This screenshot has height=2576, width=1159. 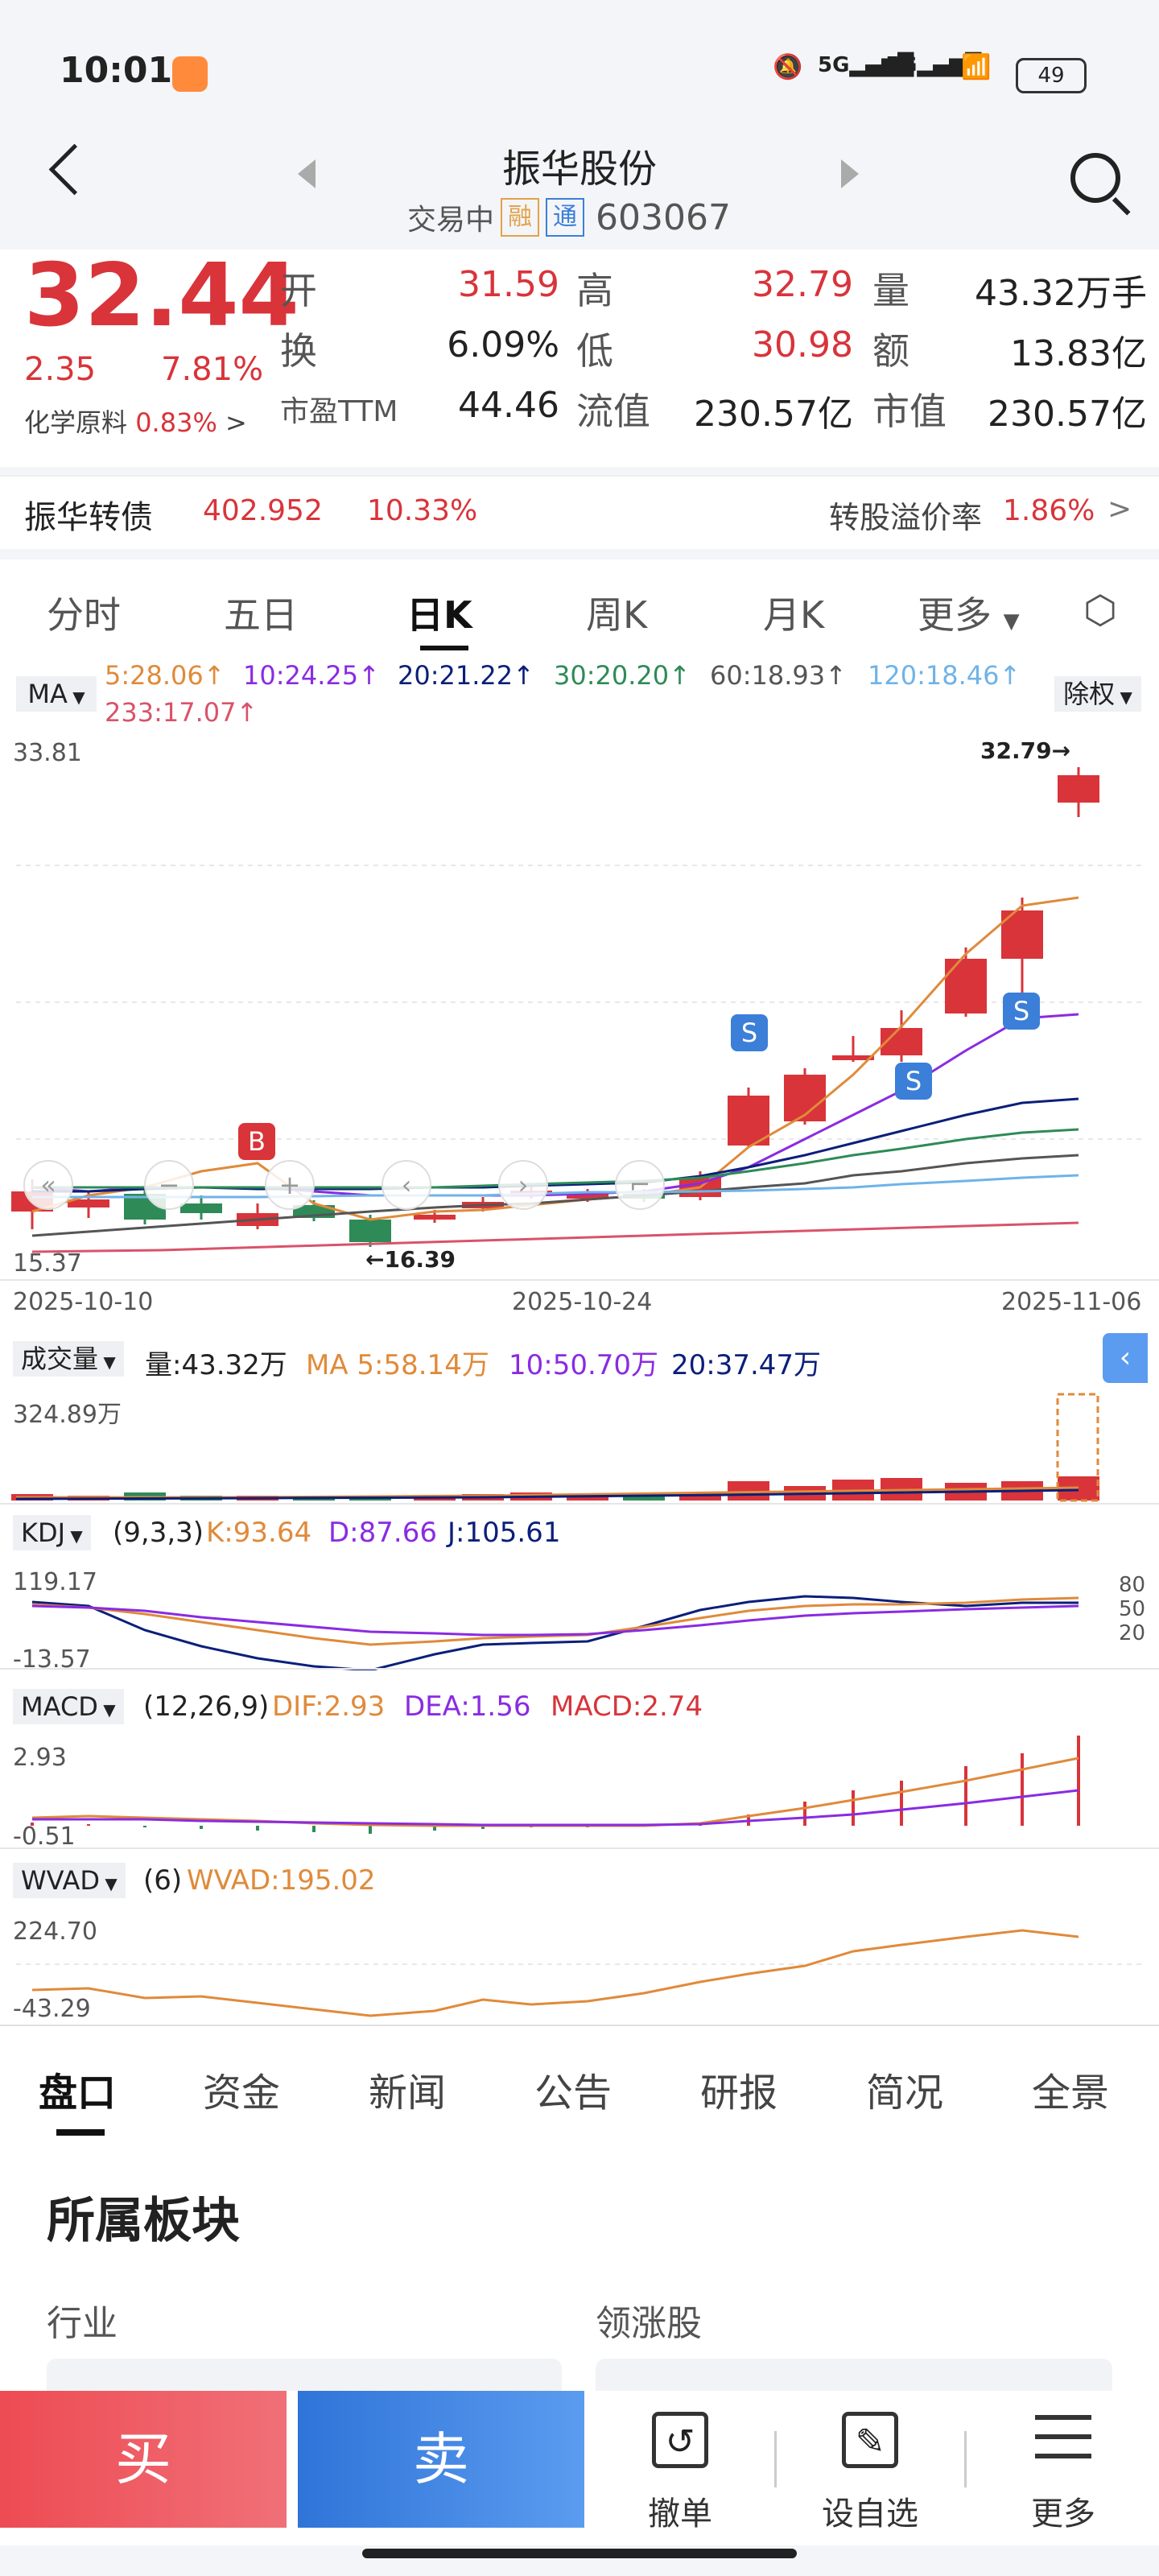 I want to click on ma10-value: 10:24.25↑, so click(x=311, y=675).